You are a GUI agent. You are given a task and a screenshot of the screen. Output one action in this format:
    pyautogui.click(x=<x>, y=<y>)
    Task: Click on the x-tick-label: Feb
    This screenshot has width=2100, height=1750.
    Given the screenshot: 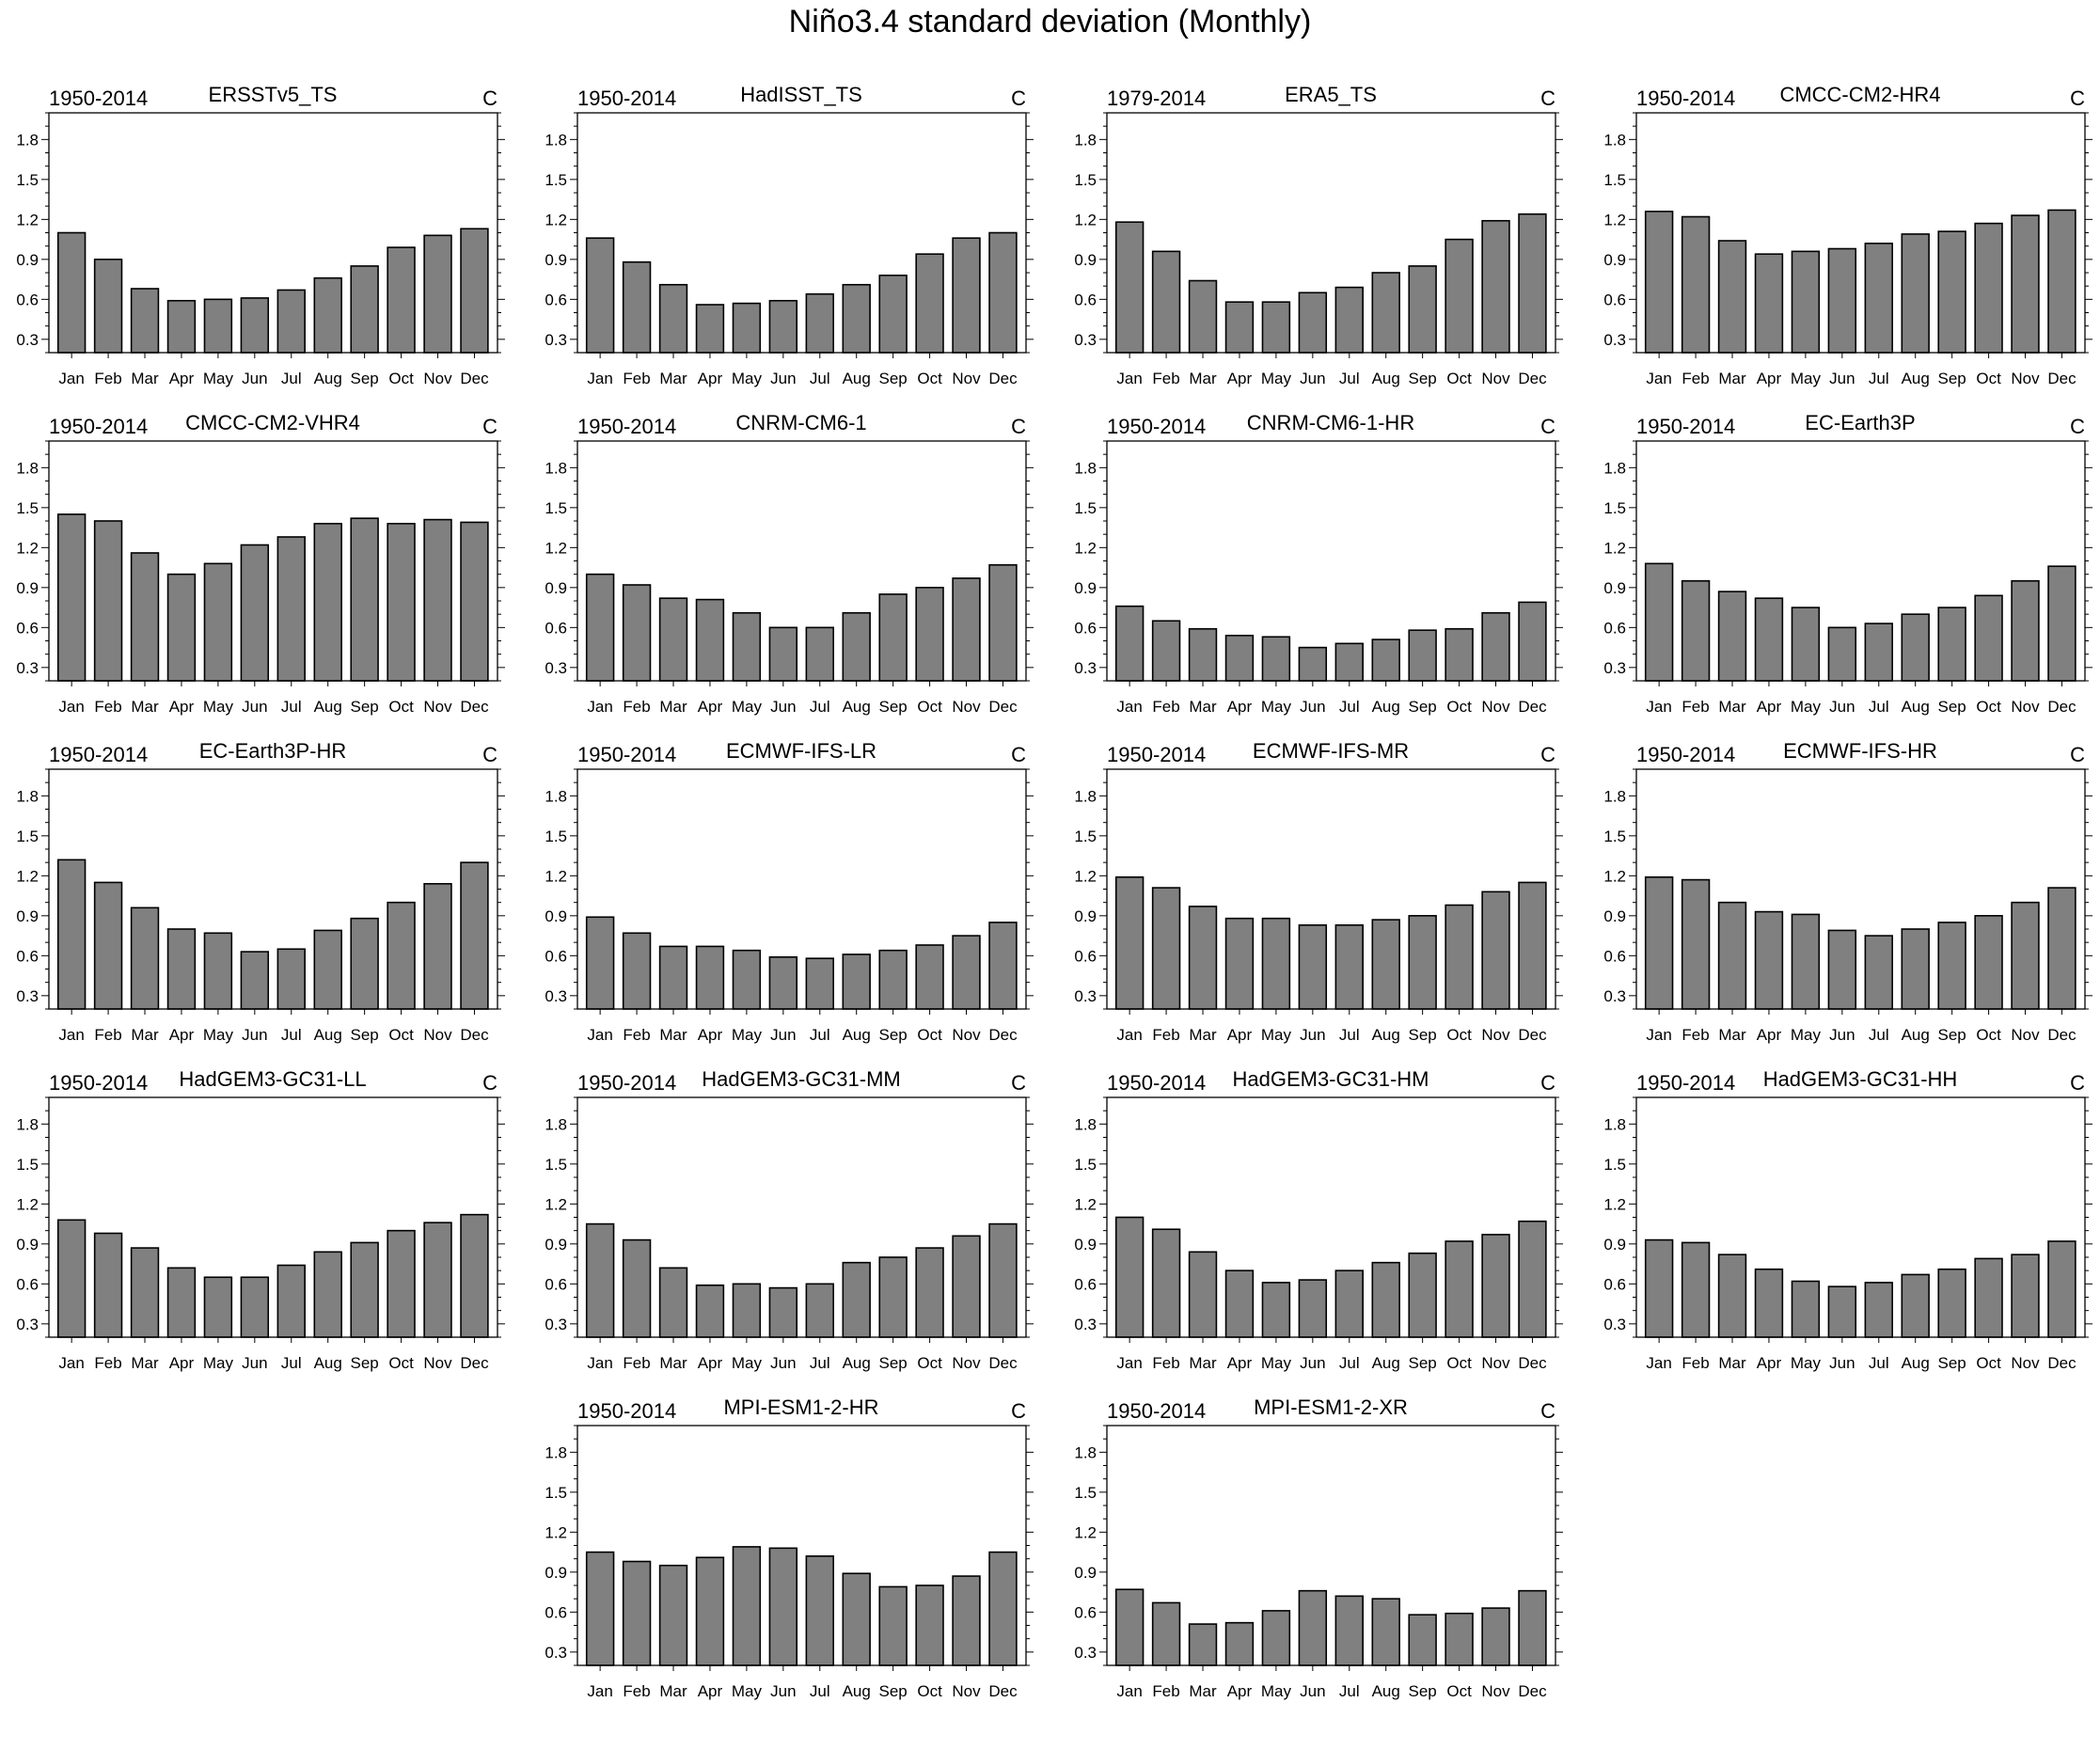 What is the action you would take?
    pyautogui.click(x=1165, y=1691)
    